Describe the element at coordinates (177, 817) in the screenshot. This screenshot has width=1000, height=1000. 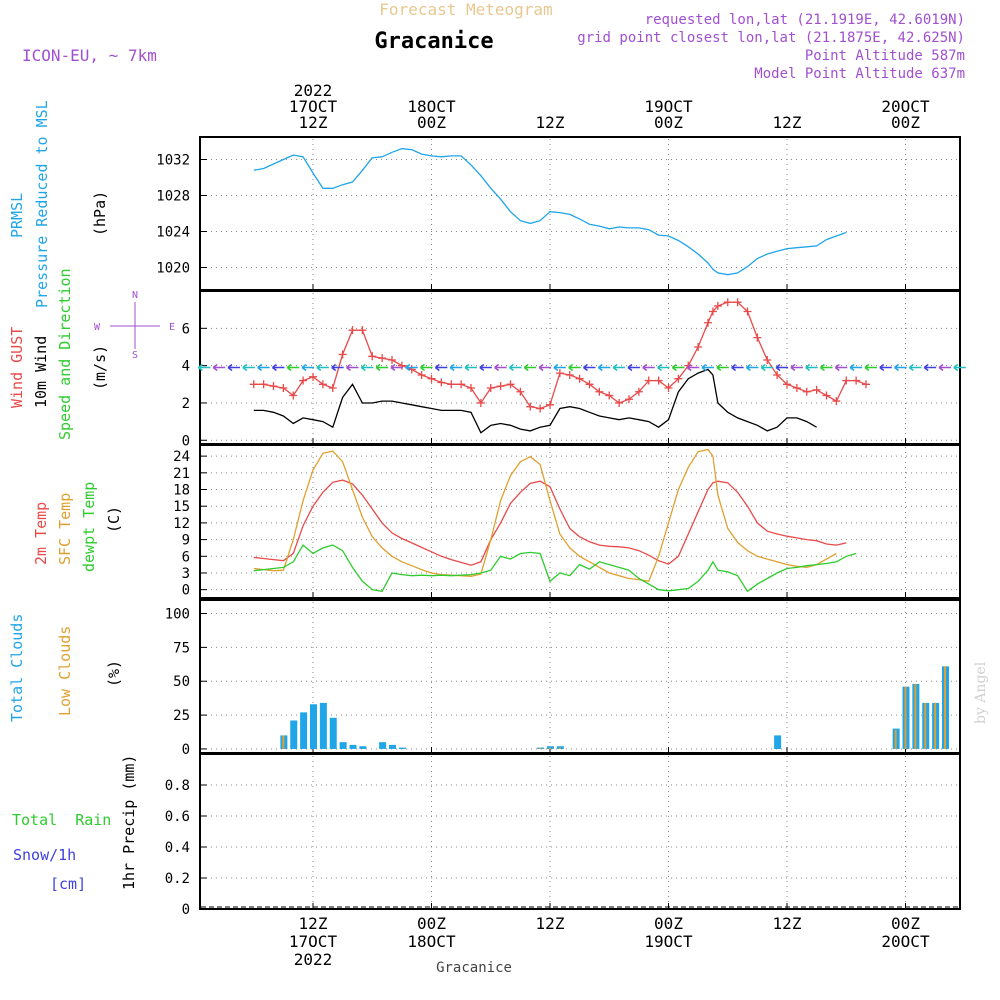
I see `y-tick-label: 0.6` at that location.